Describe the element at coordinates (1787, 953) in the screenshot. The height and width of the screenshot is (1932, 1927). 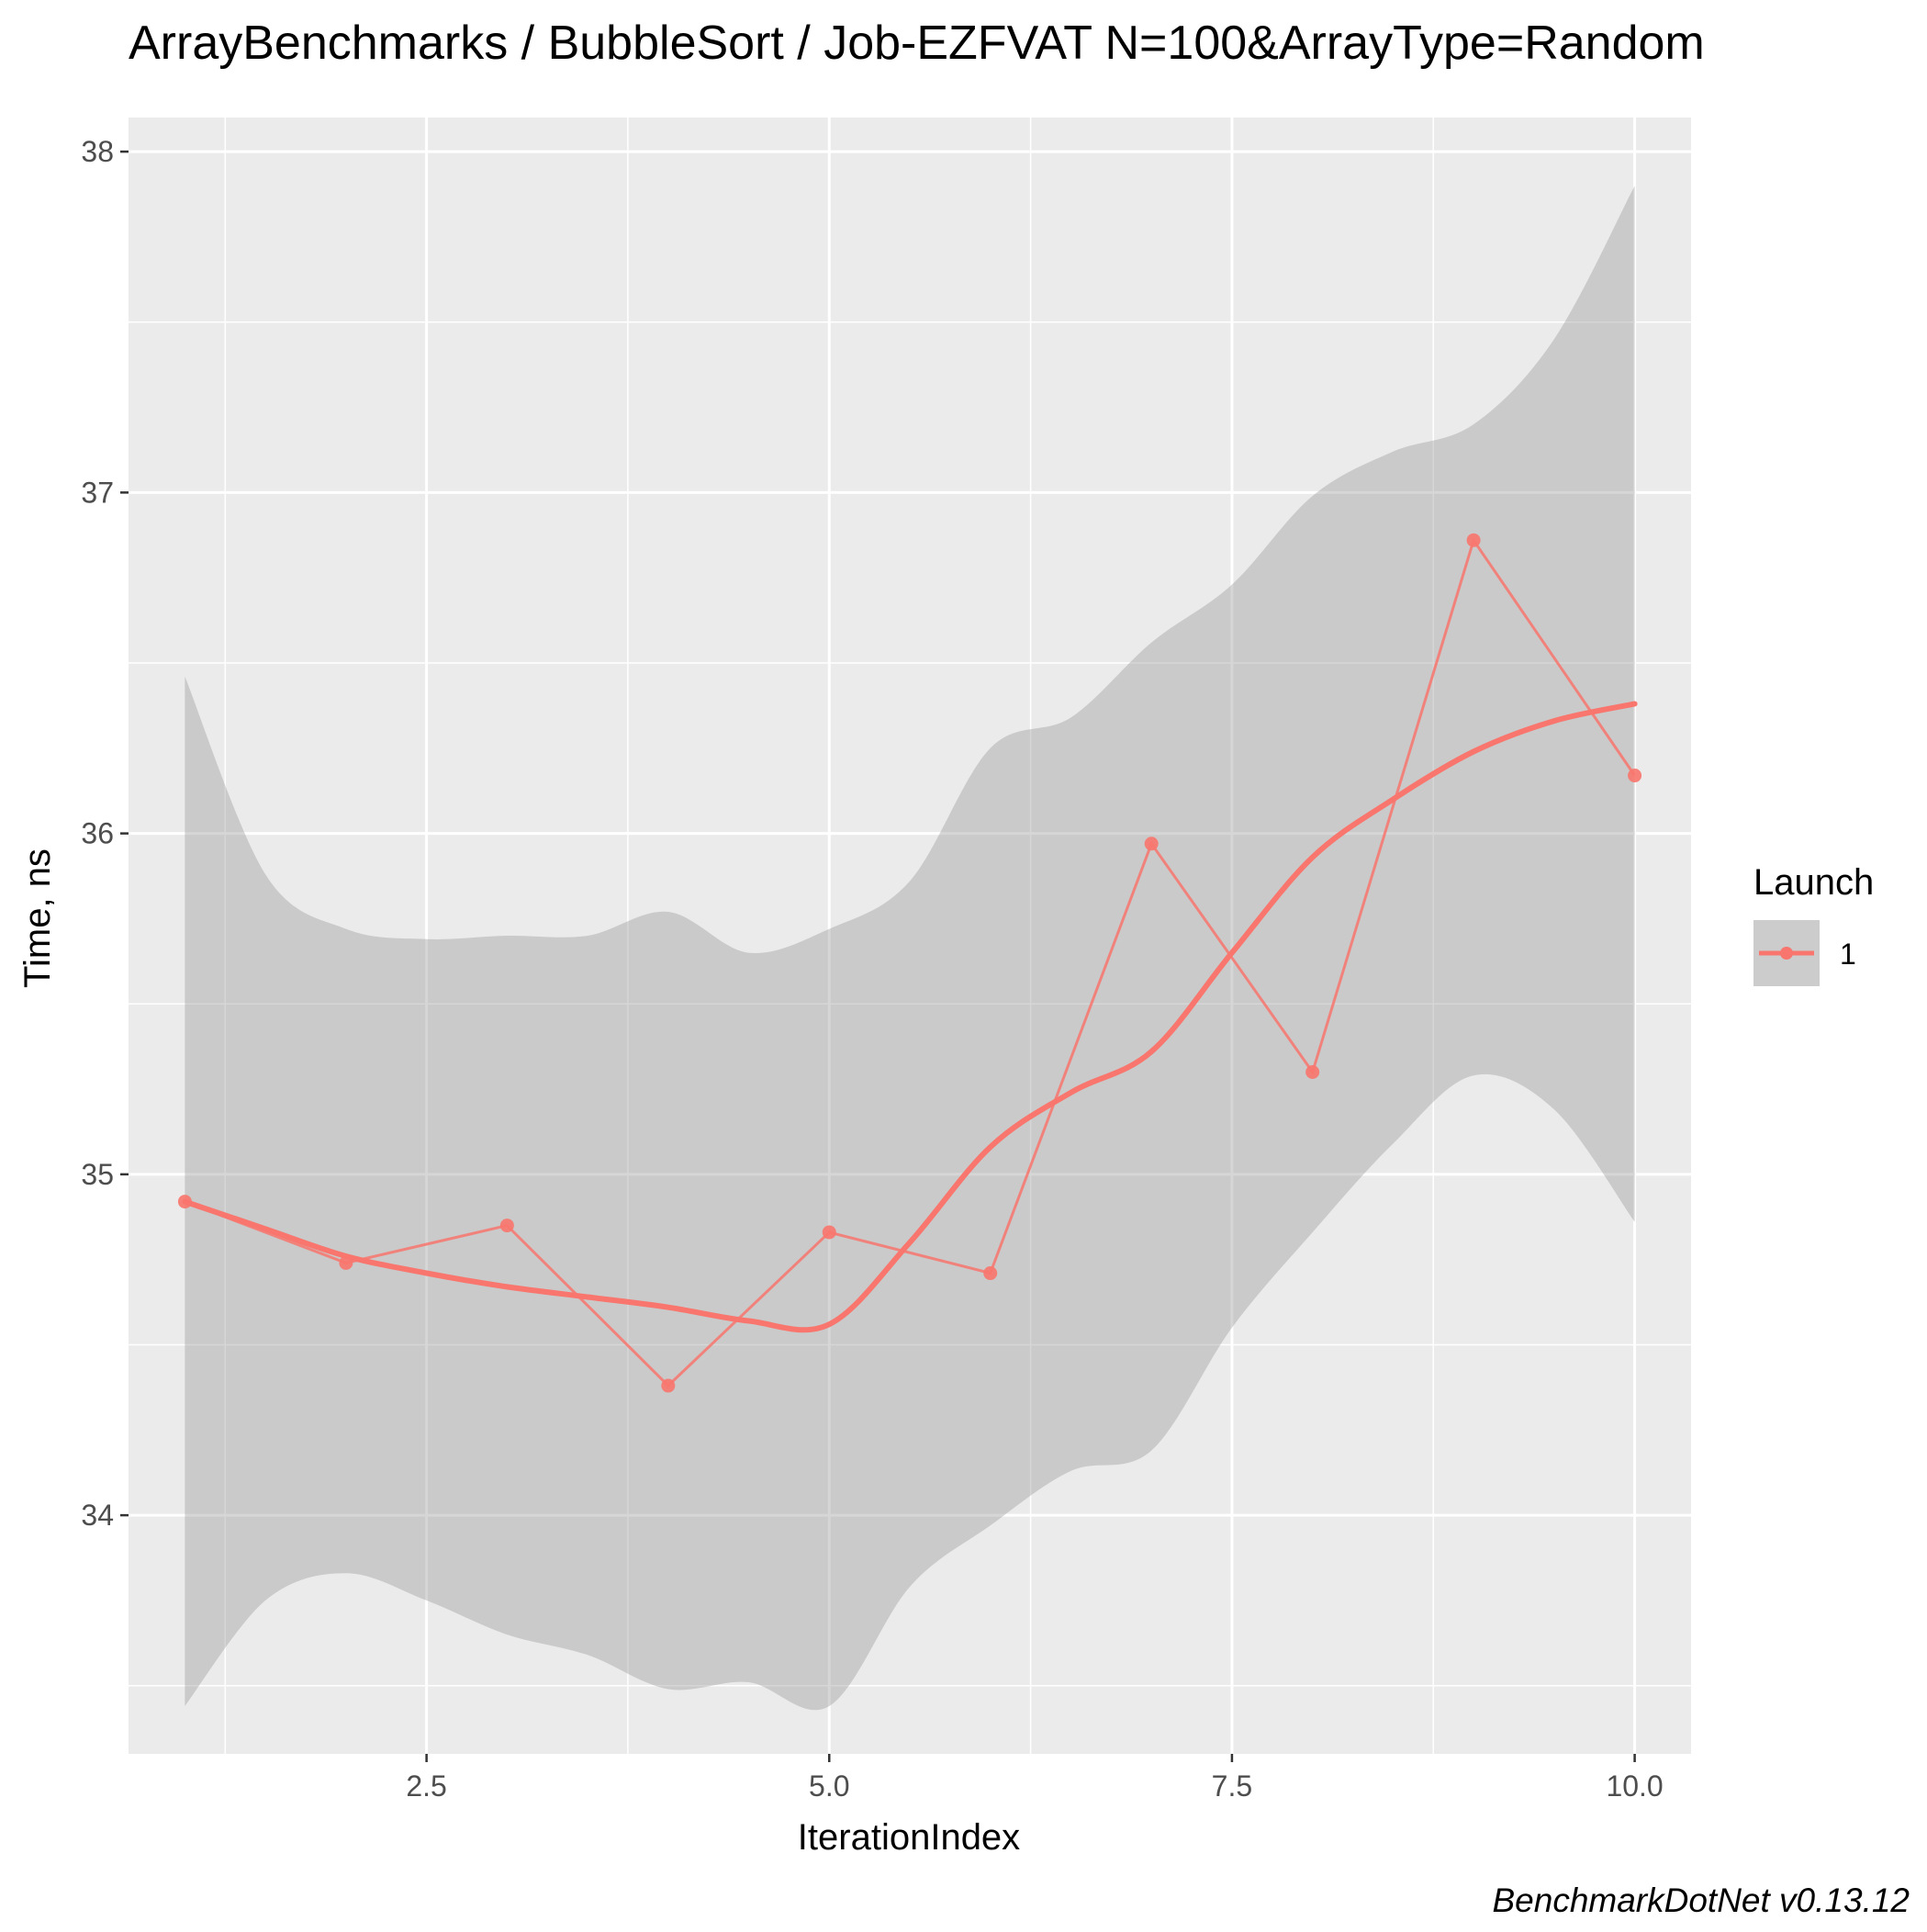
I see `legend-key-point` at that location.